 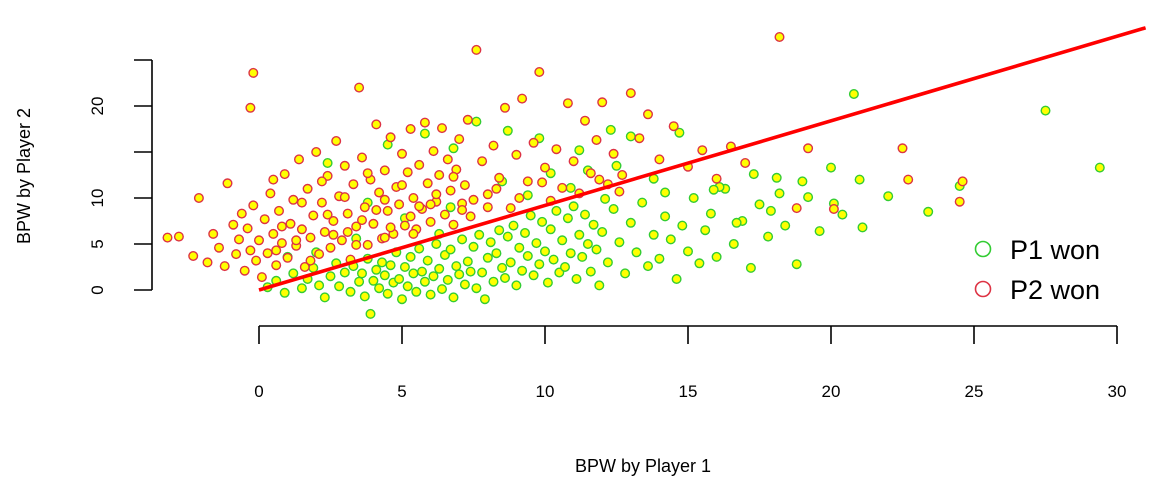 I want to click on legend-label: P1 won, so click(x=1055, y=250).